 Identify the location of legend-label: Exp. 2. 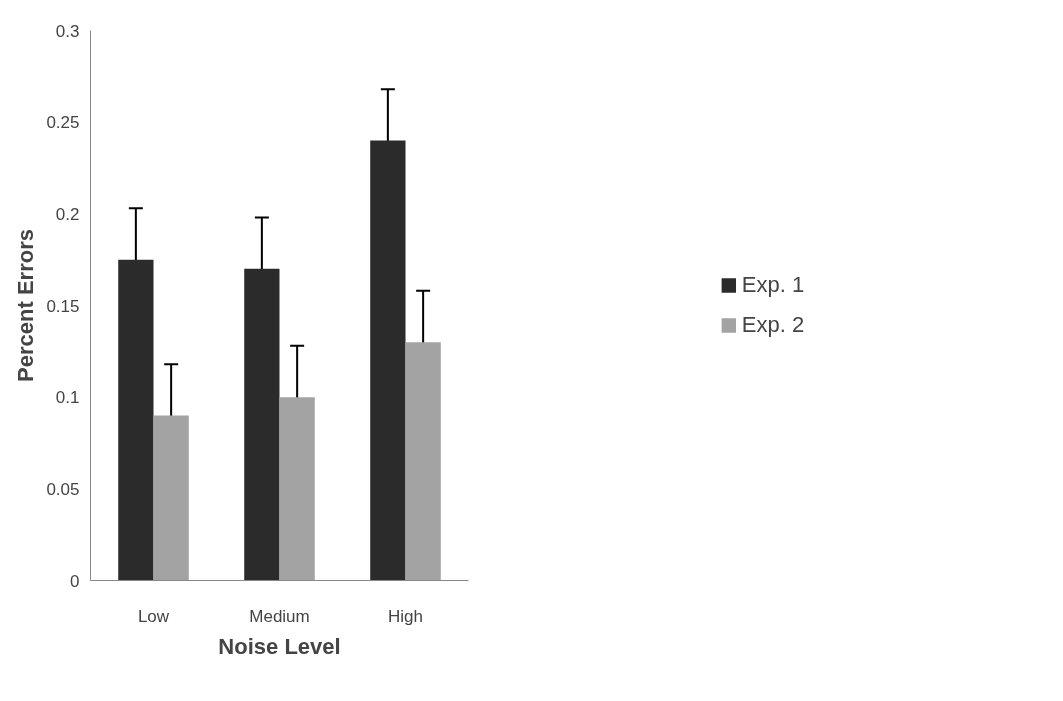
(773, 325).